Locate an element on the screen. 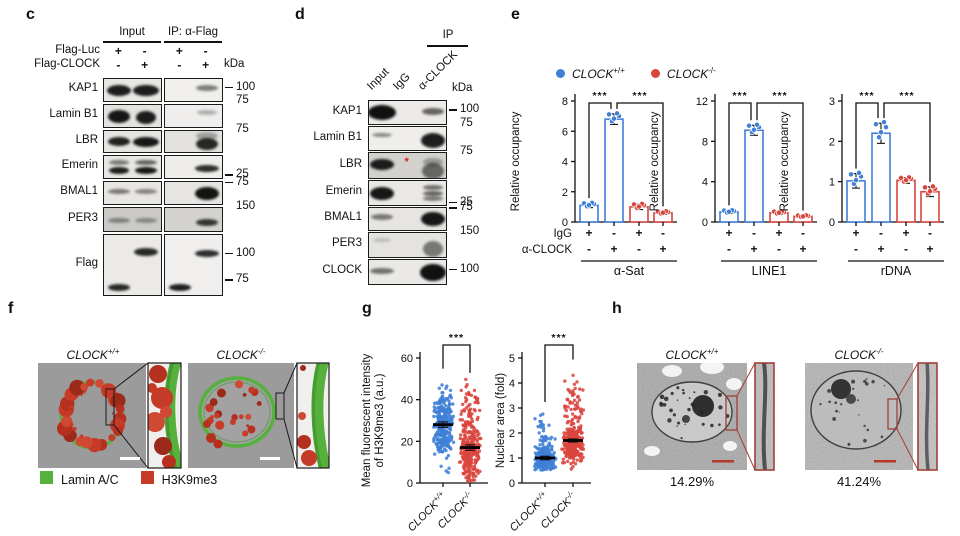 The image size is (960, 536). panel-d-header-ip: IP is located at coordinates (448, 35).